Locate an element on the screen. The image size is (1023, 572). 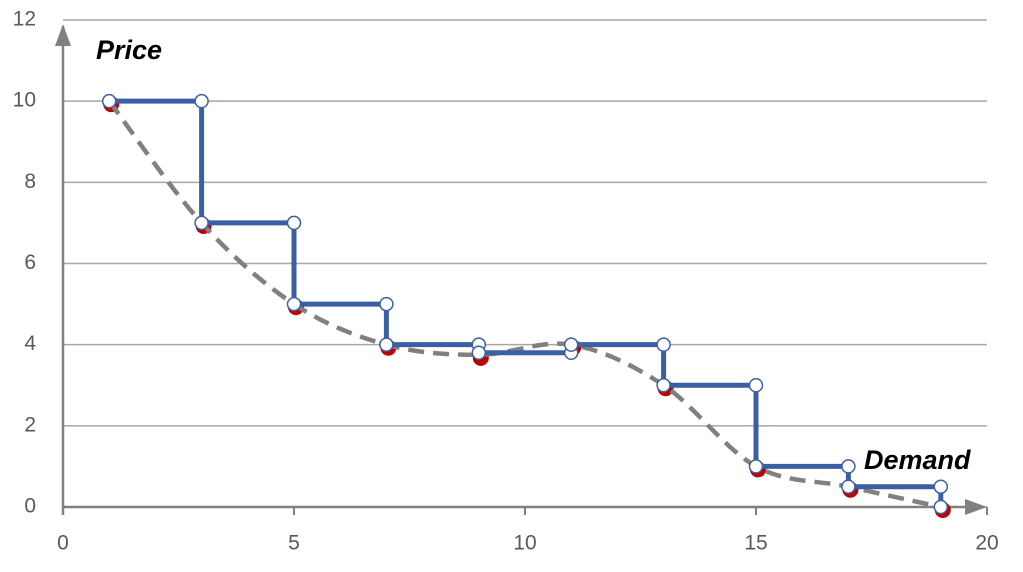
x-tick-label: 5 is located at coordinates (294, 543).